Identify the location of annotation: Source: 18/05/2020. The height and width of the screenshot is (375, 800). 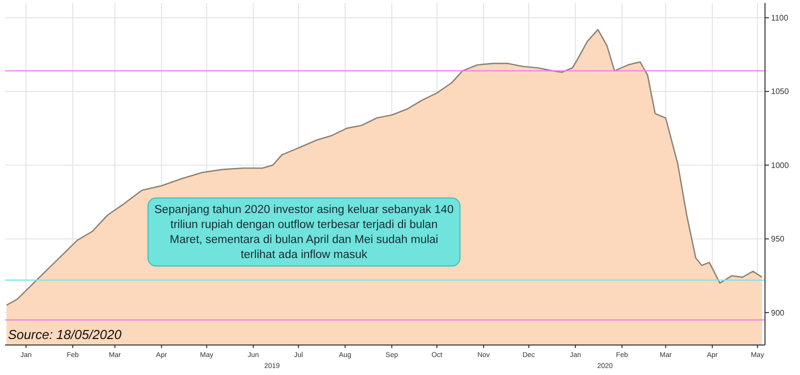
(65, 334).